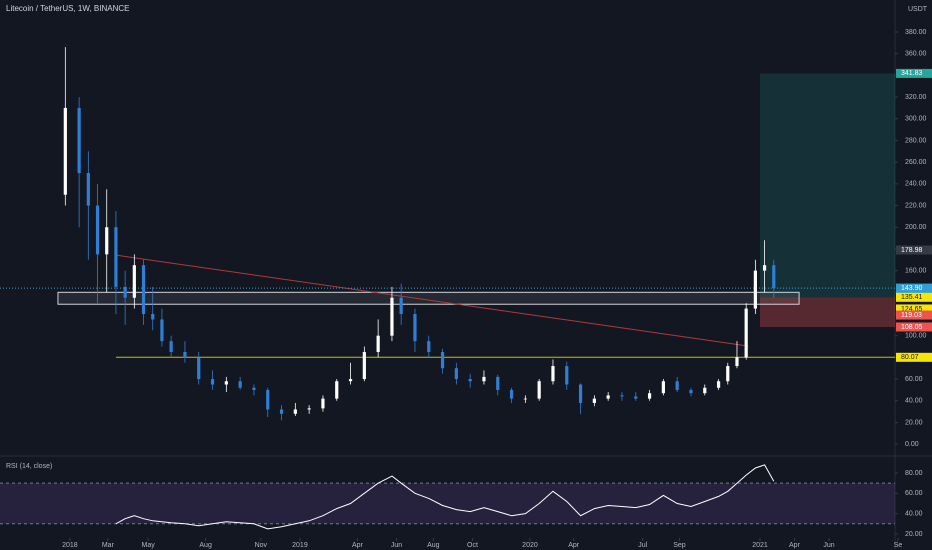  What do you see at coordinates (827, 312) in the screenshot?
I see `stop-zone` at bounding box center [827, 312].